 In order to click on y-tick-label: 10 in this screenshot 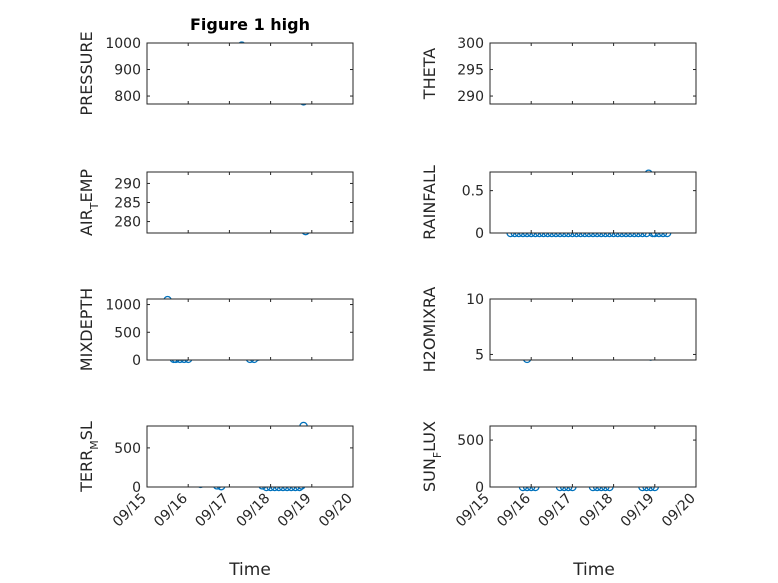, I will do `click(475, 300)`.